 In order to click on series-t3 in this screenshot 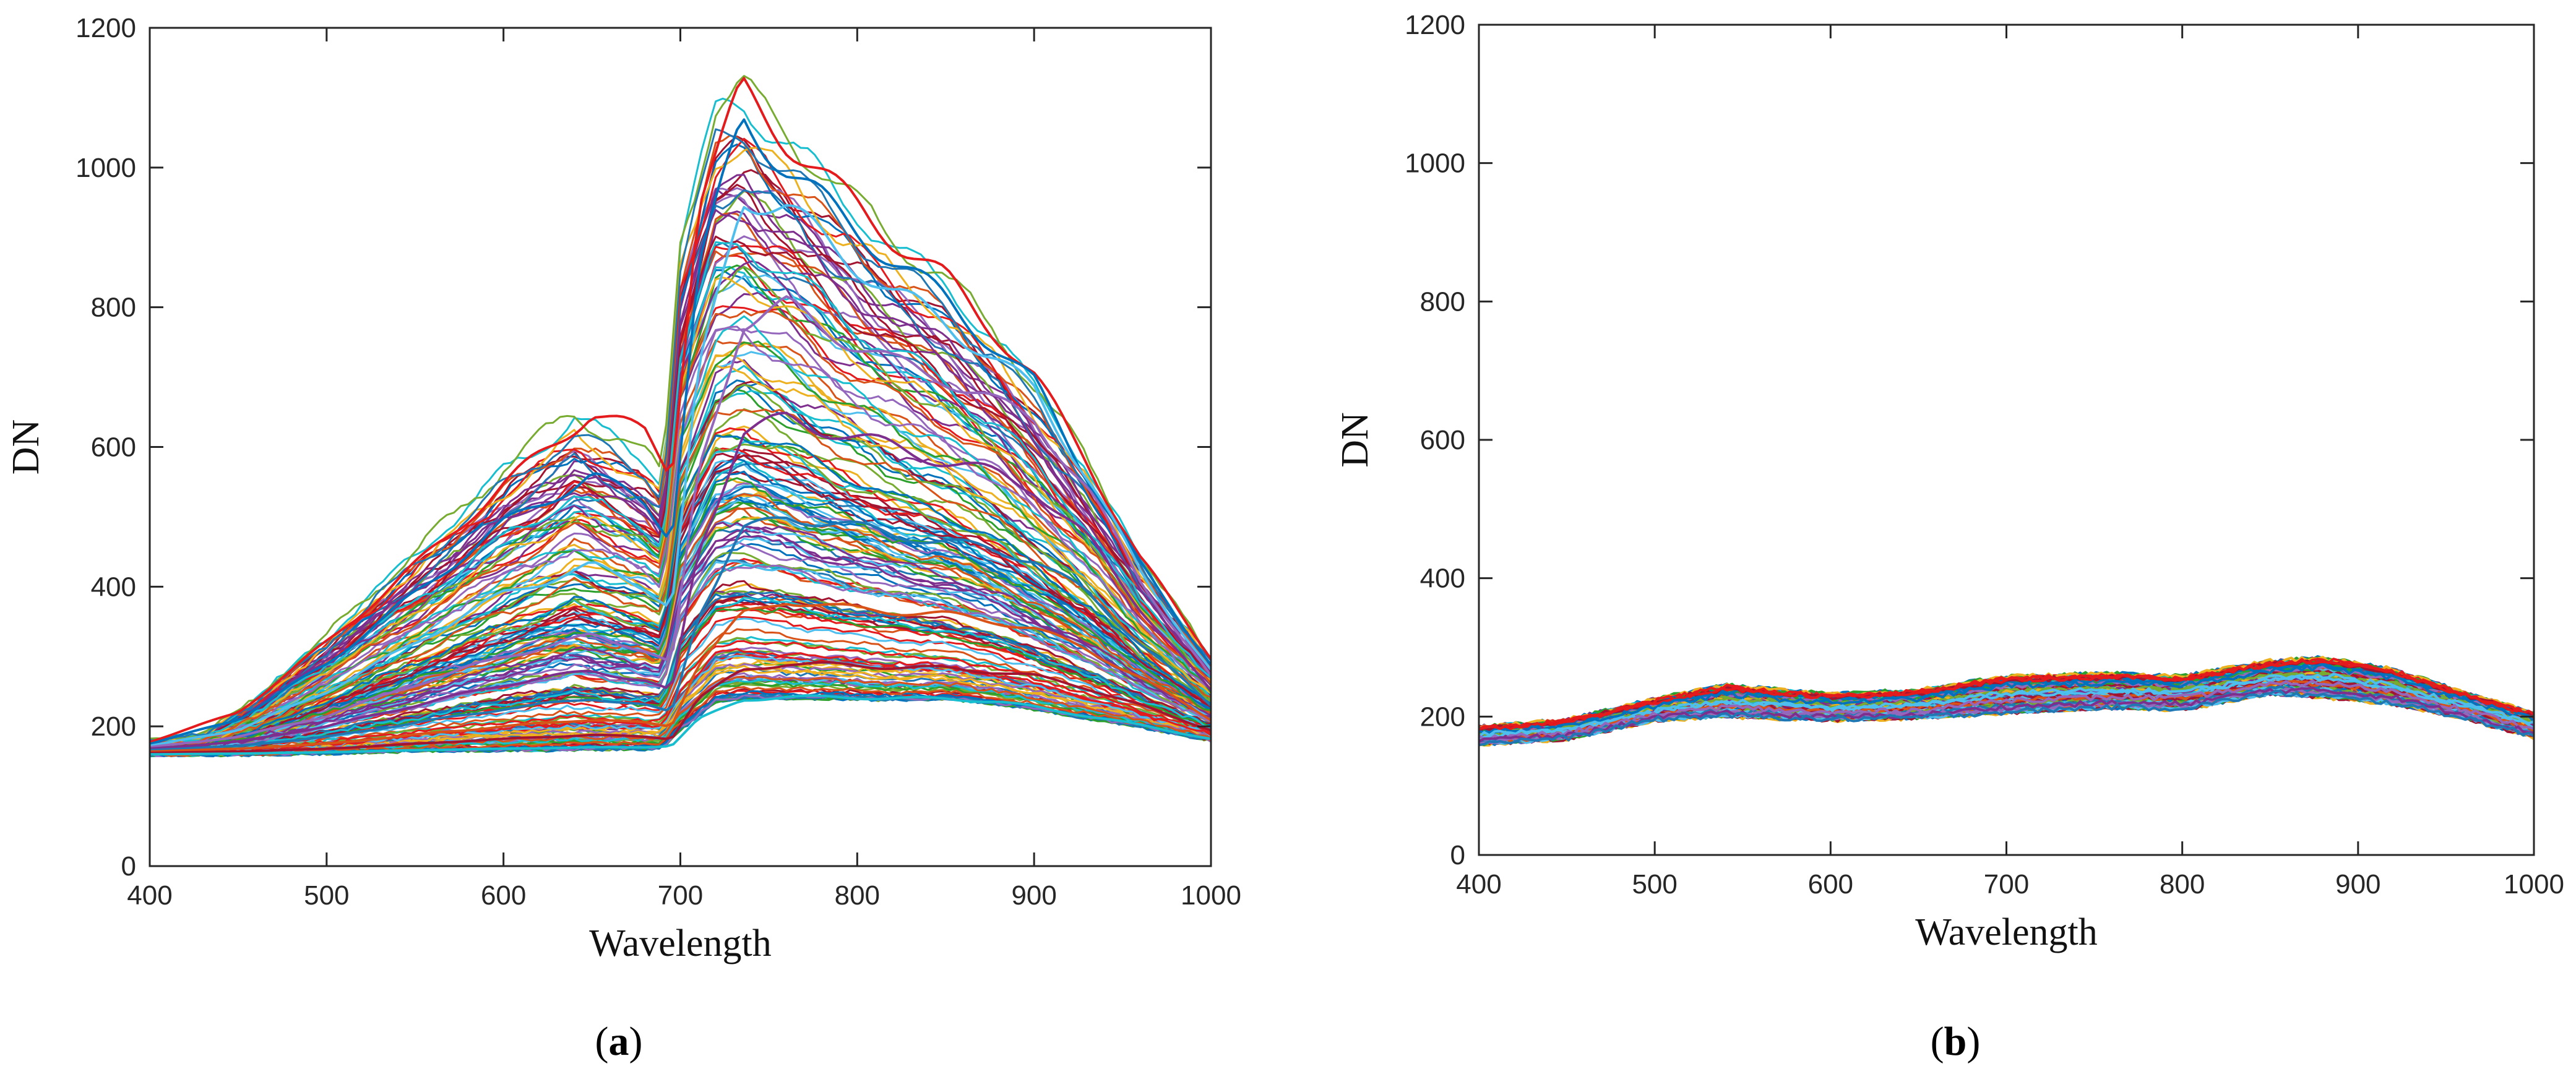, I will do `click(2006, 705)`.